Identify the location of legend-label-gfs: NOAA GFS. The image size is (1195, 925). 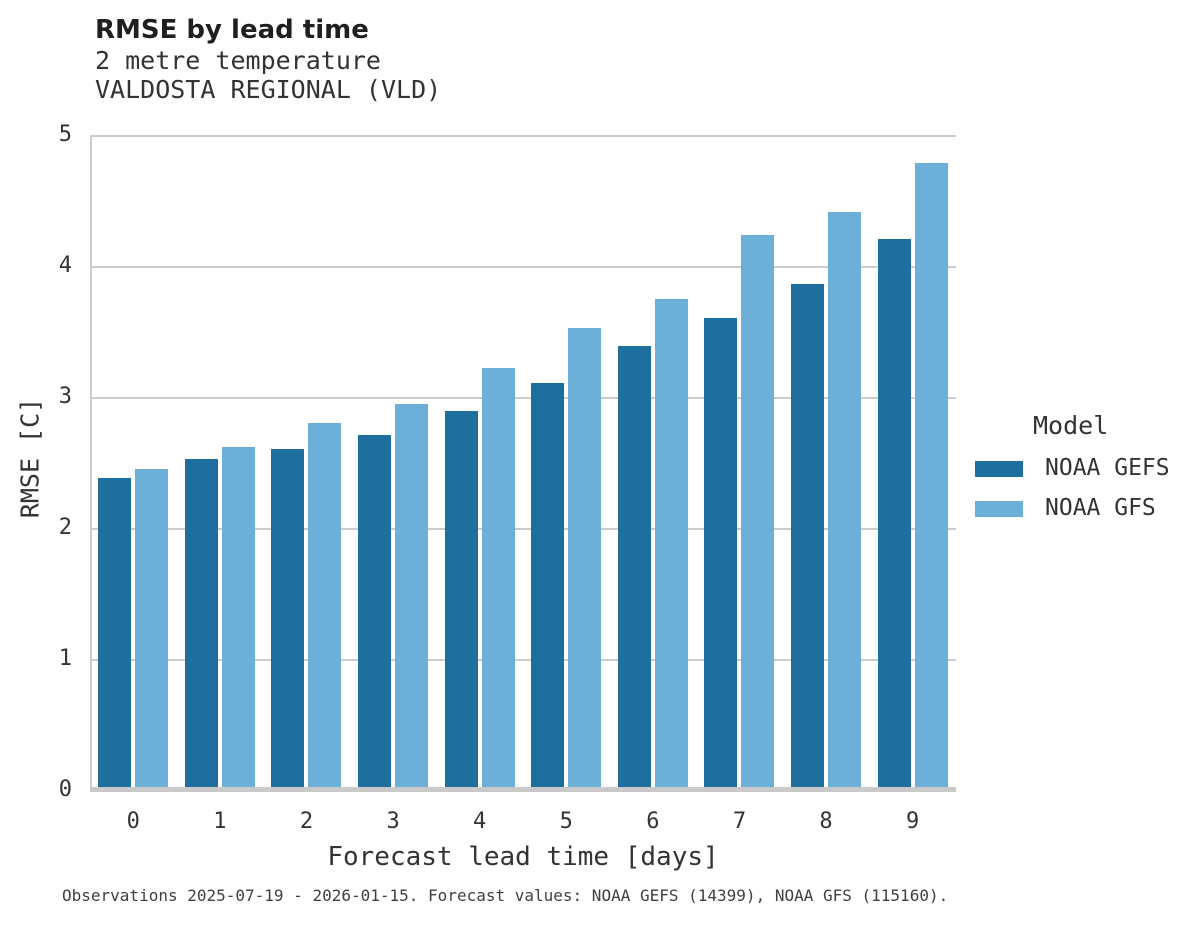
(1100, 508).